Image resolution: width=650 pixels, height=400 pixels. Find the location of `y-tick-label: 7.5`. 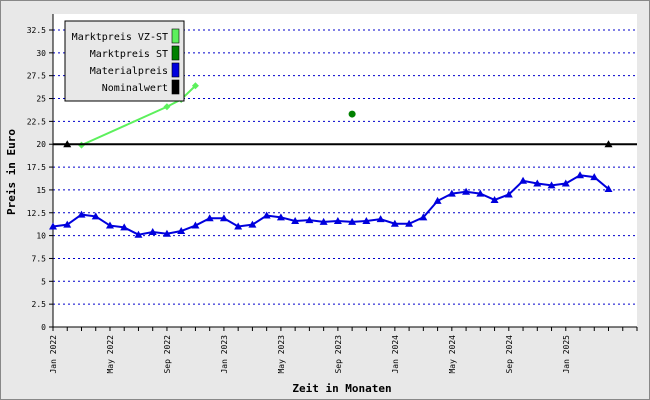

y-tick-label: 7.5 is located at coordinates (39, 258).